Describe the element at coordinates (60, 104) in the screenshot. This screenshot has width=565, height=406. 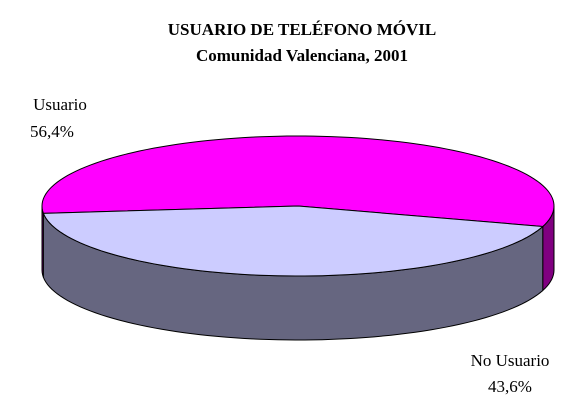
I see `slice-label: Usuario` at that location.